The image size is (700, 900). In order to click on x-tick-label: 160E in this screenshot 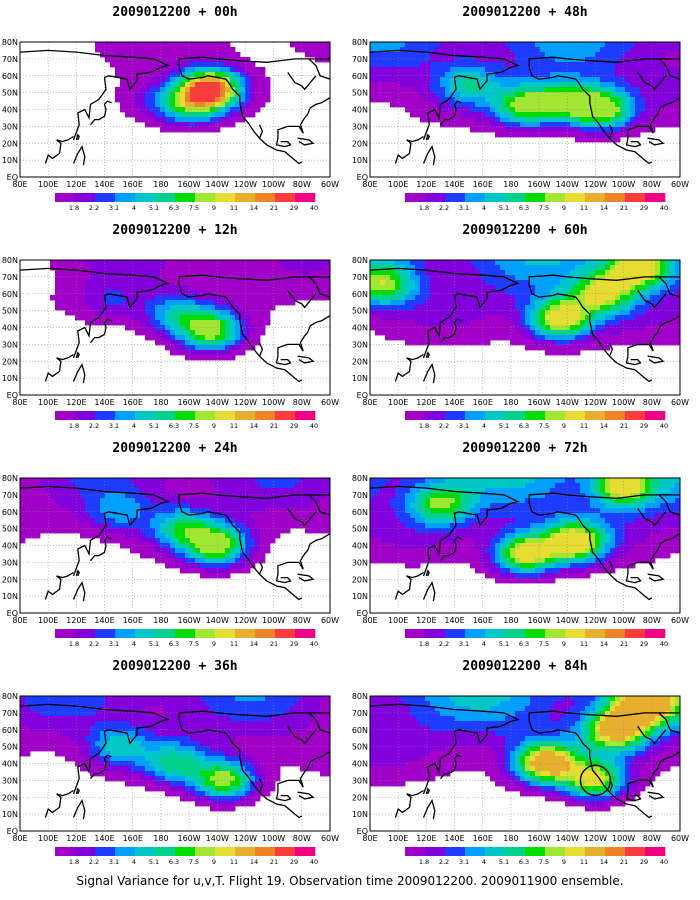, I will do `click(133, 620)`.